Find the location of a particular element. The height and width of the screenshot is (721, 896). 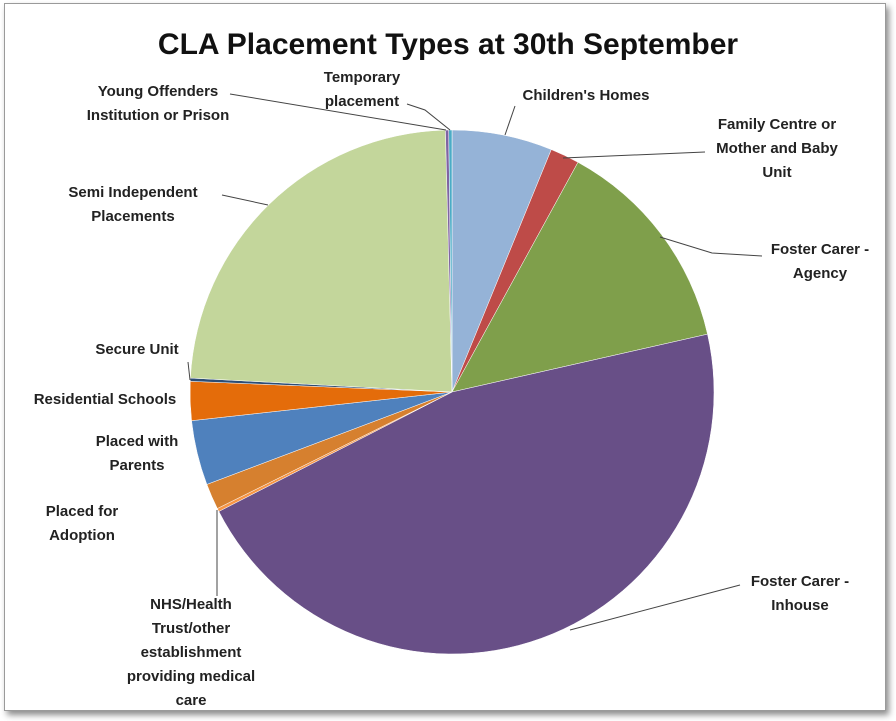

slice-label: Foster Carer - Inhouse is located at coordinates (800, 593).